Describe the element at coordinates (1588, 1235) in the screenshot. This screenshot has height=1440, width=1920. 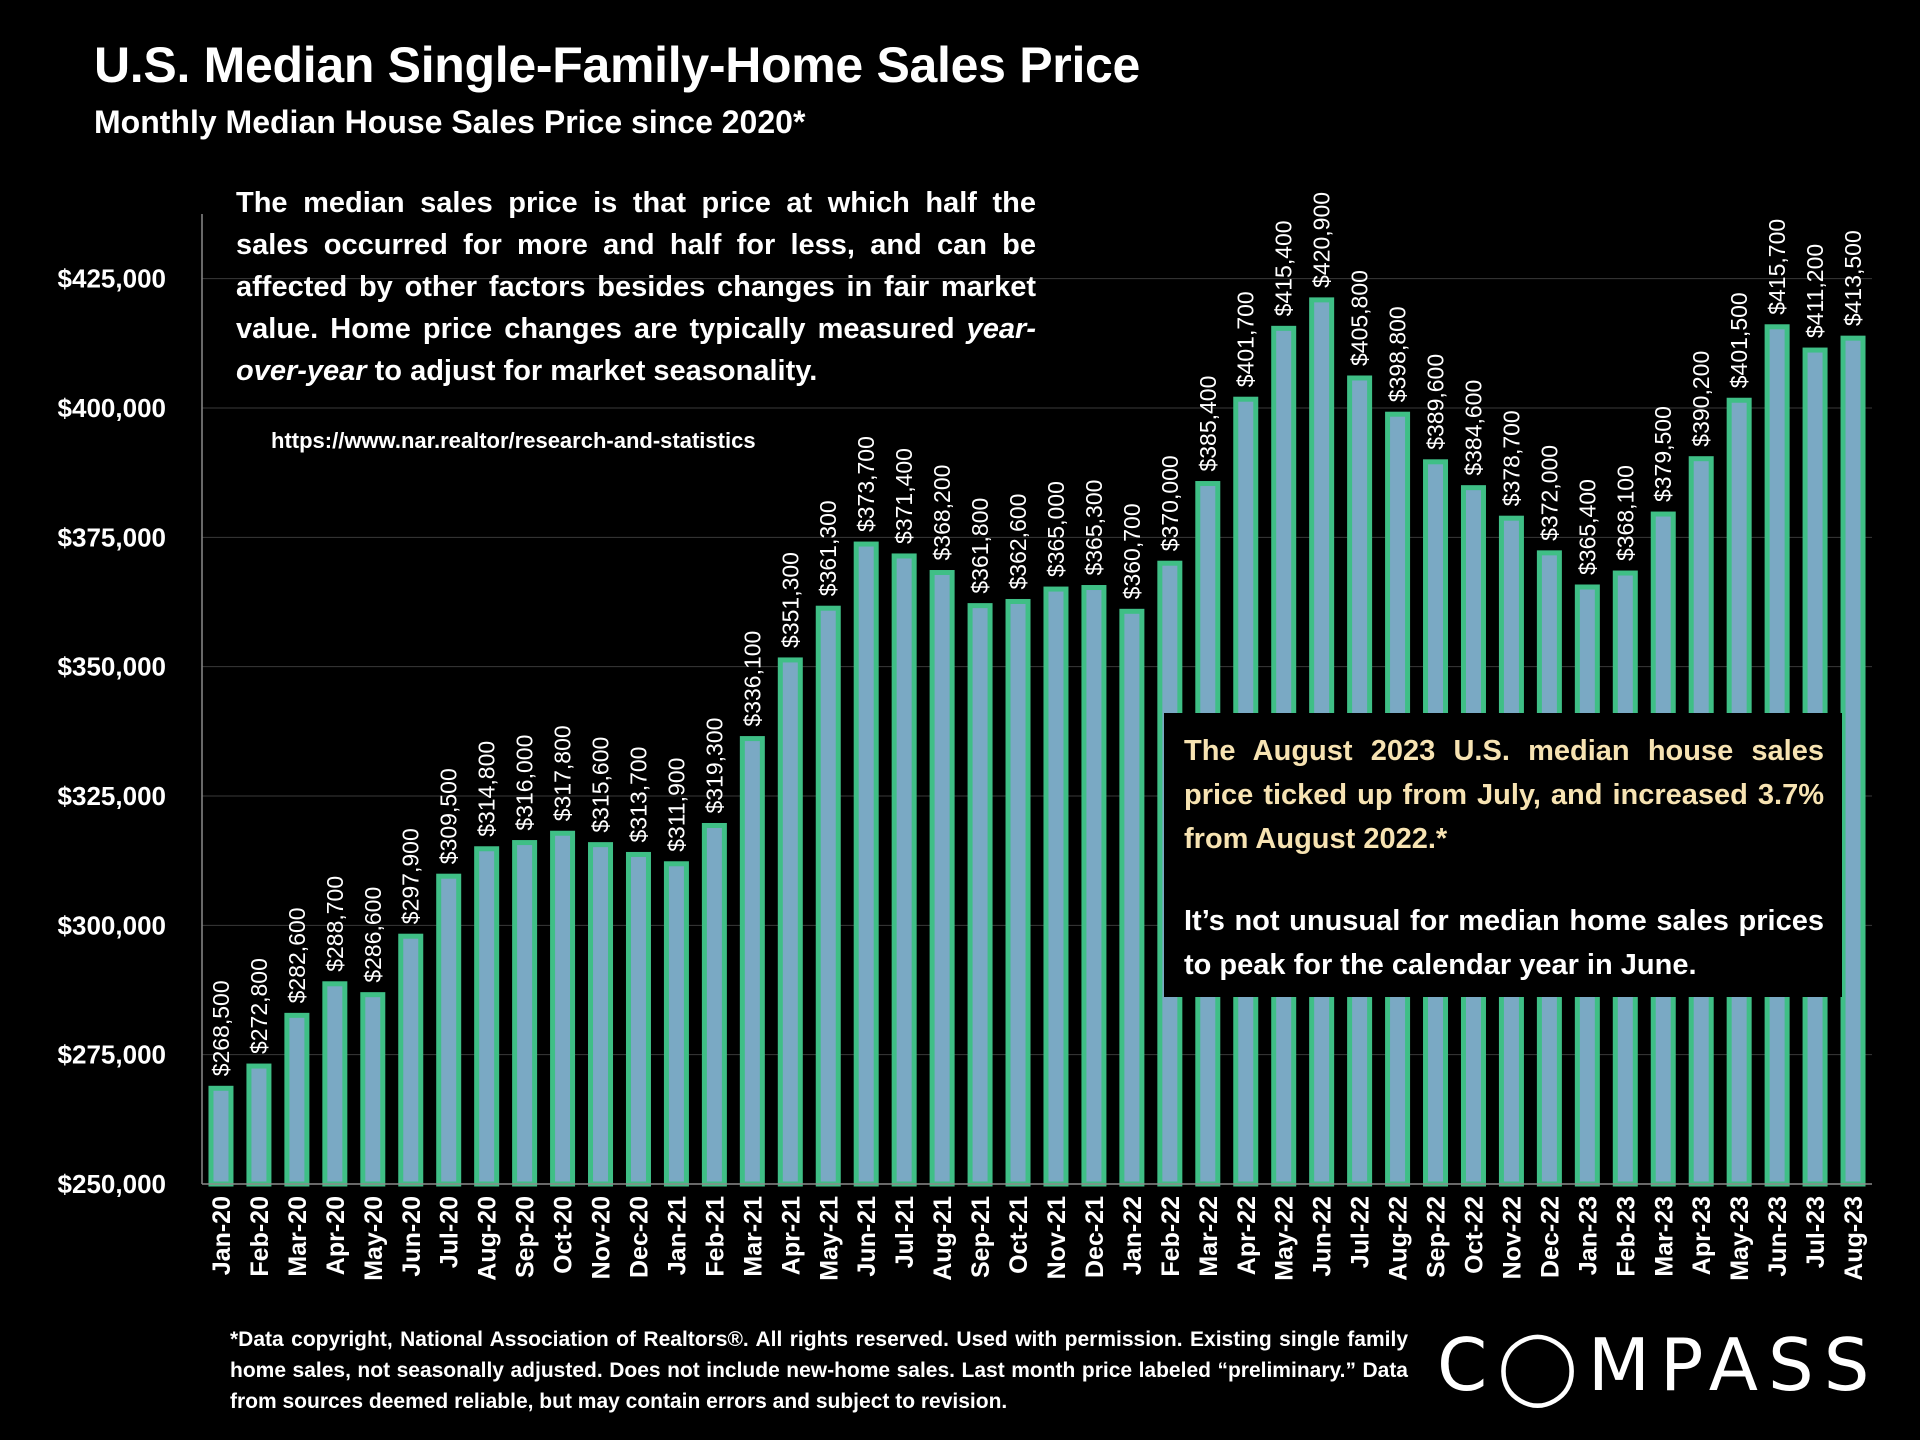
I see `x-tick-label: Jan-23` at that location.